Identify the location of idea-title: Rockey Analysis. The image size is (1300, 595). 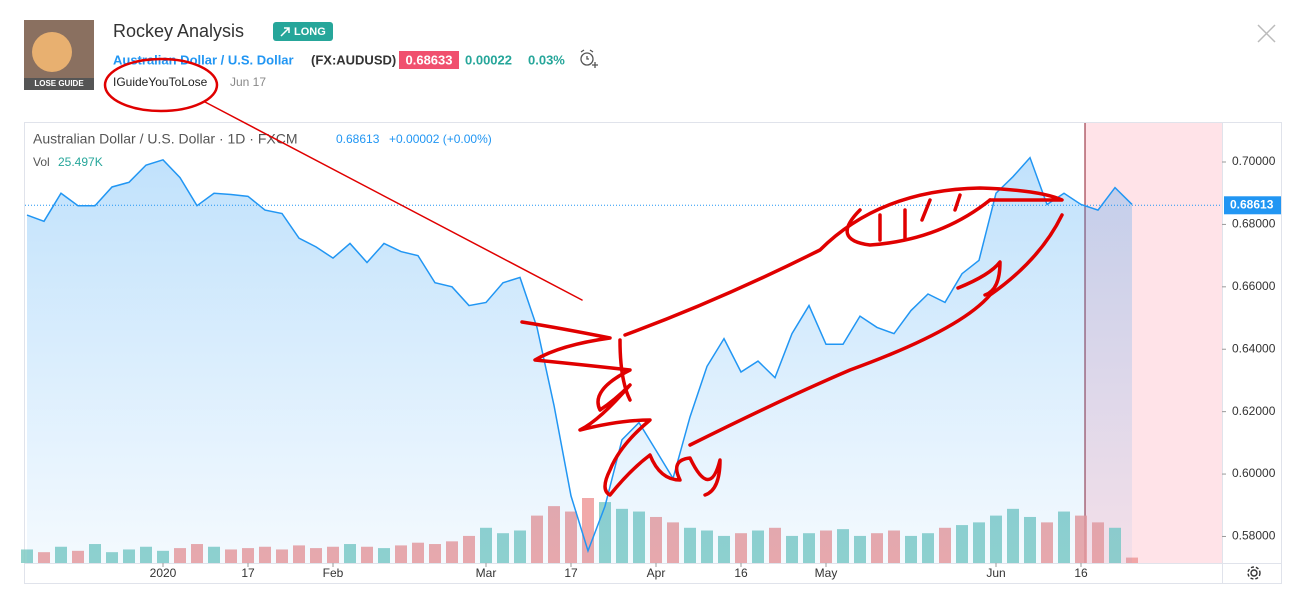
(178, 31).